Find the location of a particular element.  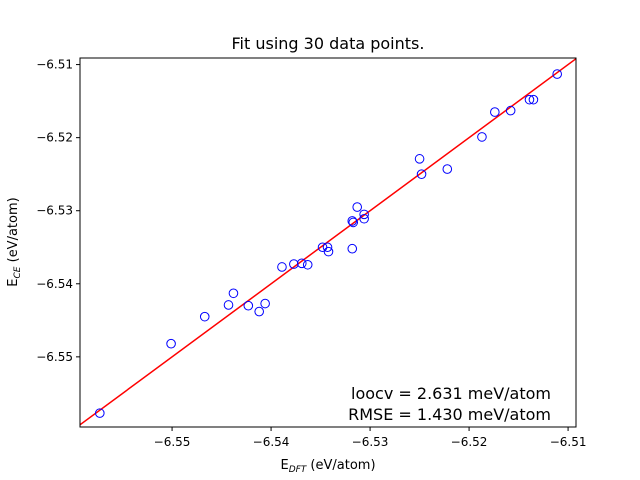

y-label-unit: (eV/atom) is located at coordinates (13, 231).